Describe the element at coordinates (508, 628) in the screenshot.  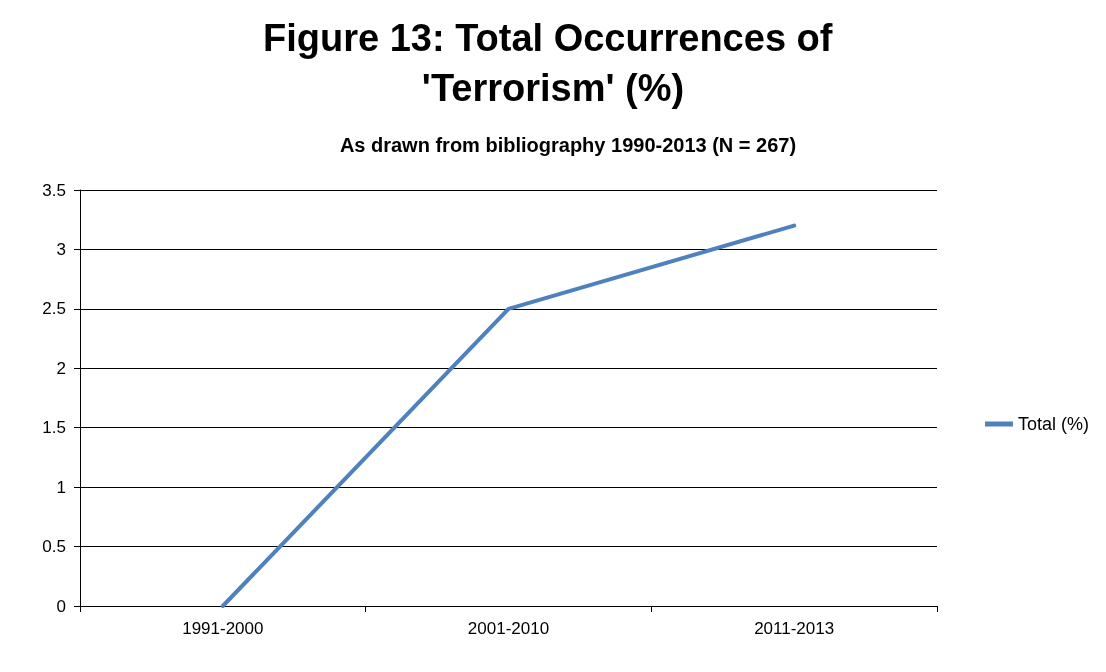
I see `x-tick-label: 2001-2010` at that location.